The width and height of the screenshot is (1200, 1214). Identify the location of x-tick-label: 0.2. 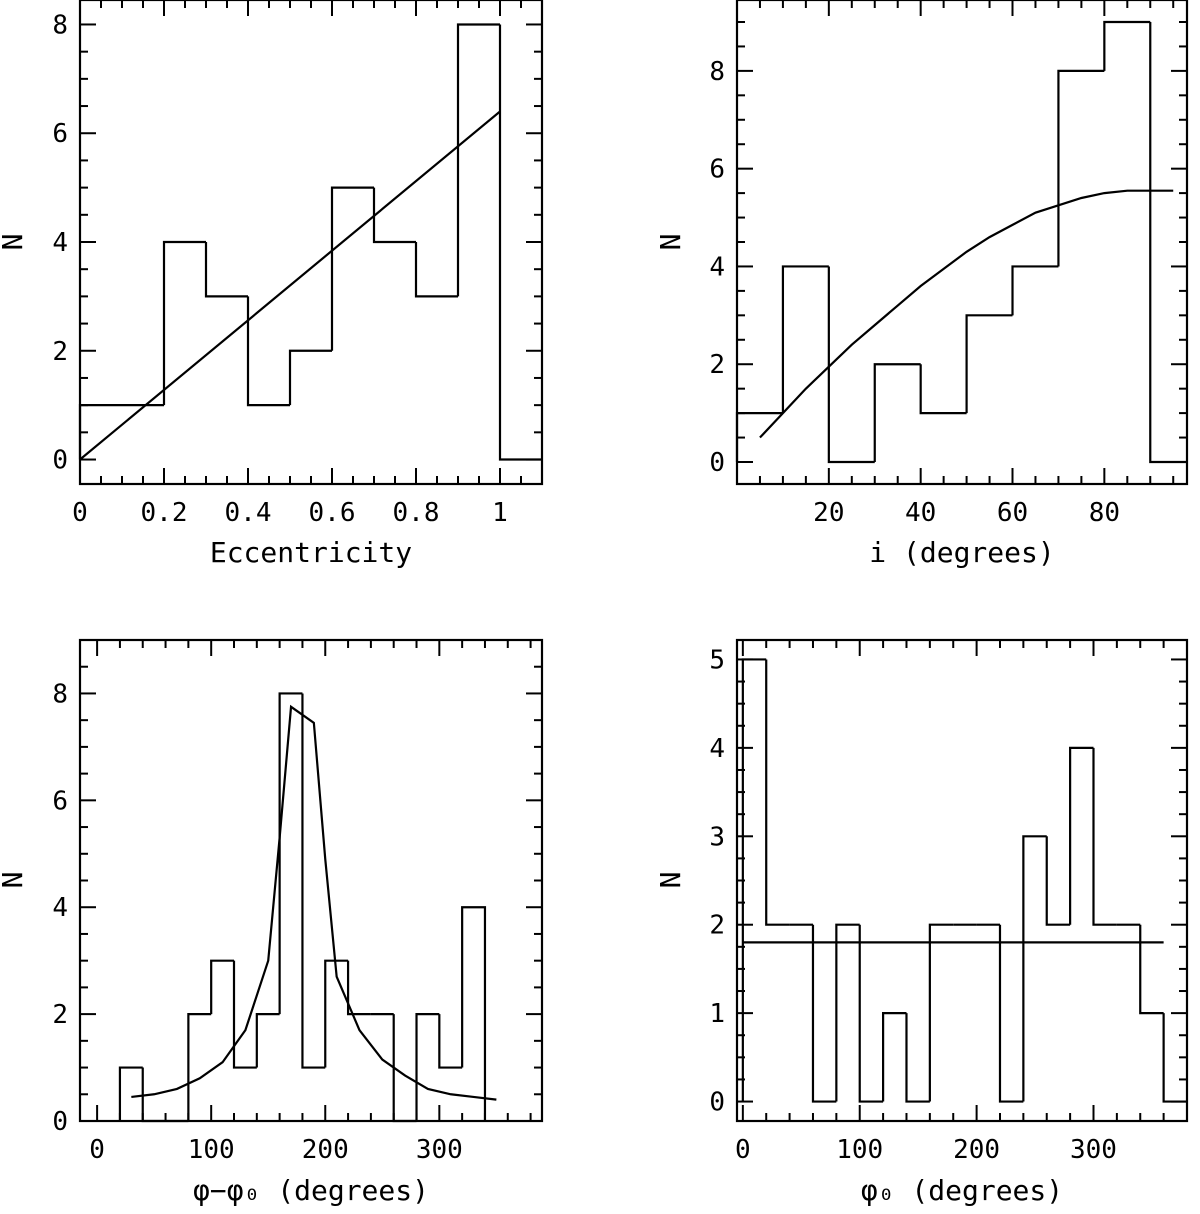
(164, 513).